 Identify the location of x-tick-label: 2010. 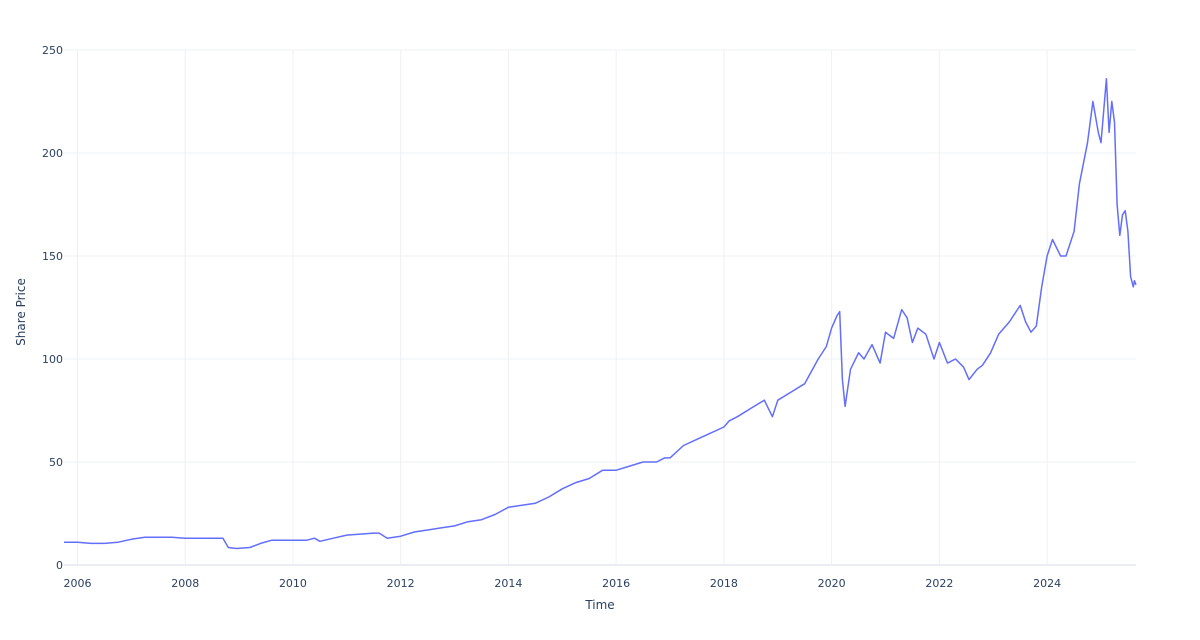
(293, 583).